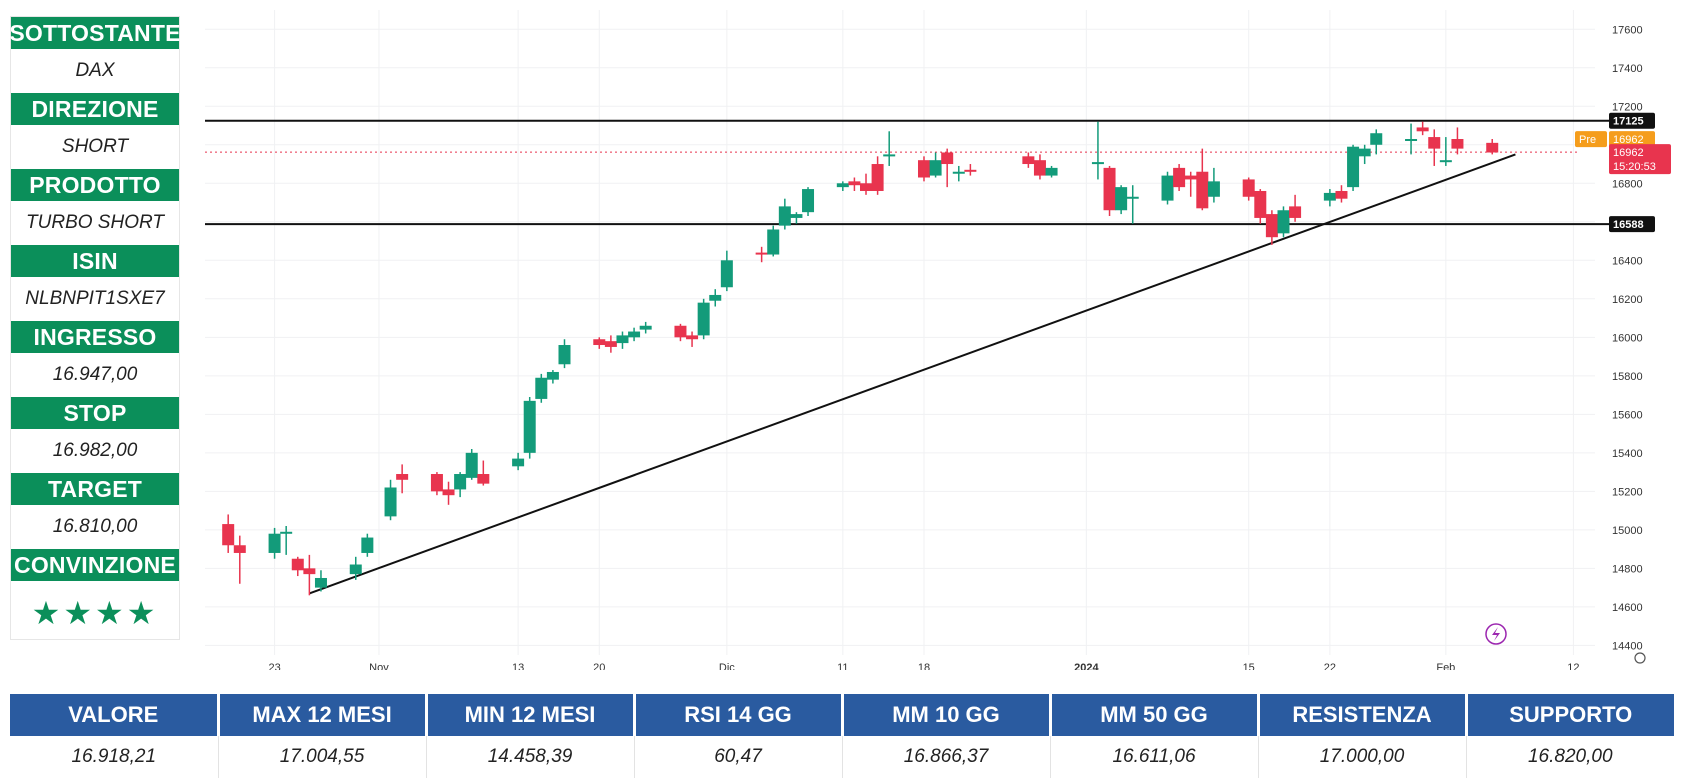  I want to click on x-tick-label: Dic, so click(727, 666).